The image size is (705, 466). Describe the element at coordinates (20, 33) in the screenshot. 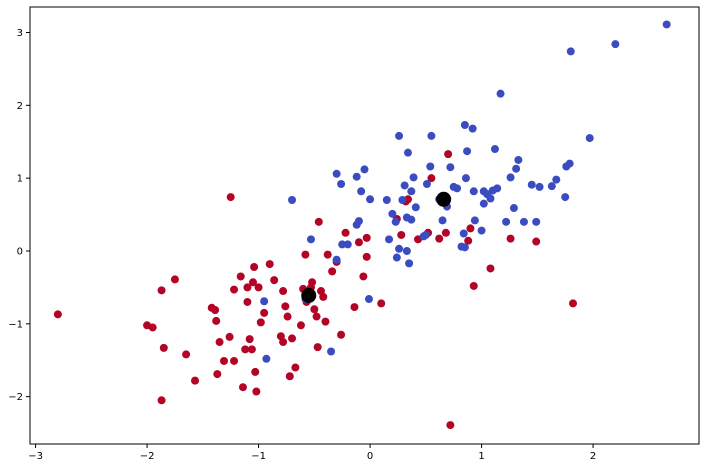

I see `y-tick-label: 3` at that location.